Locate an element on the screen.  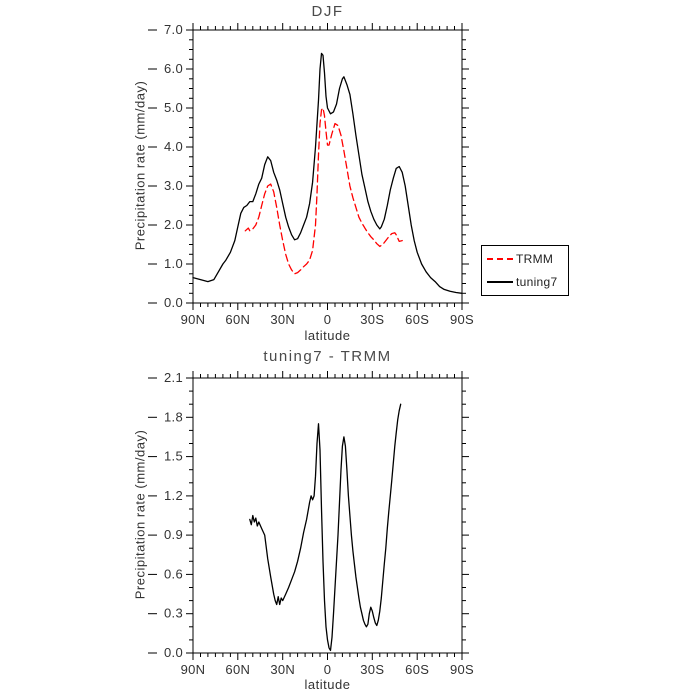
y-tick-label: 0.3 is located at coordinates (173, 613).